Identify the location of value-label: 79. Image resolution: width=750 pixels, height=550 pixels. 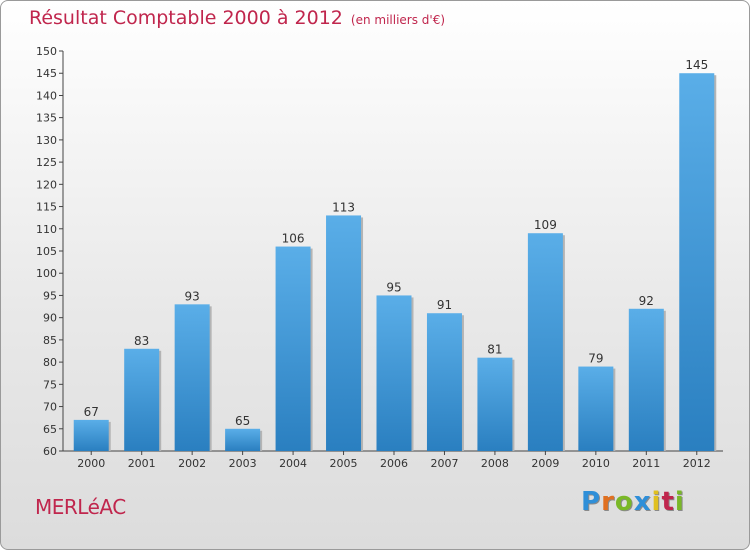
(595, 359).